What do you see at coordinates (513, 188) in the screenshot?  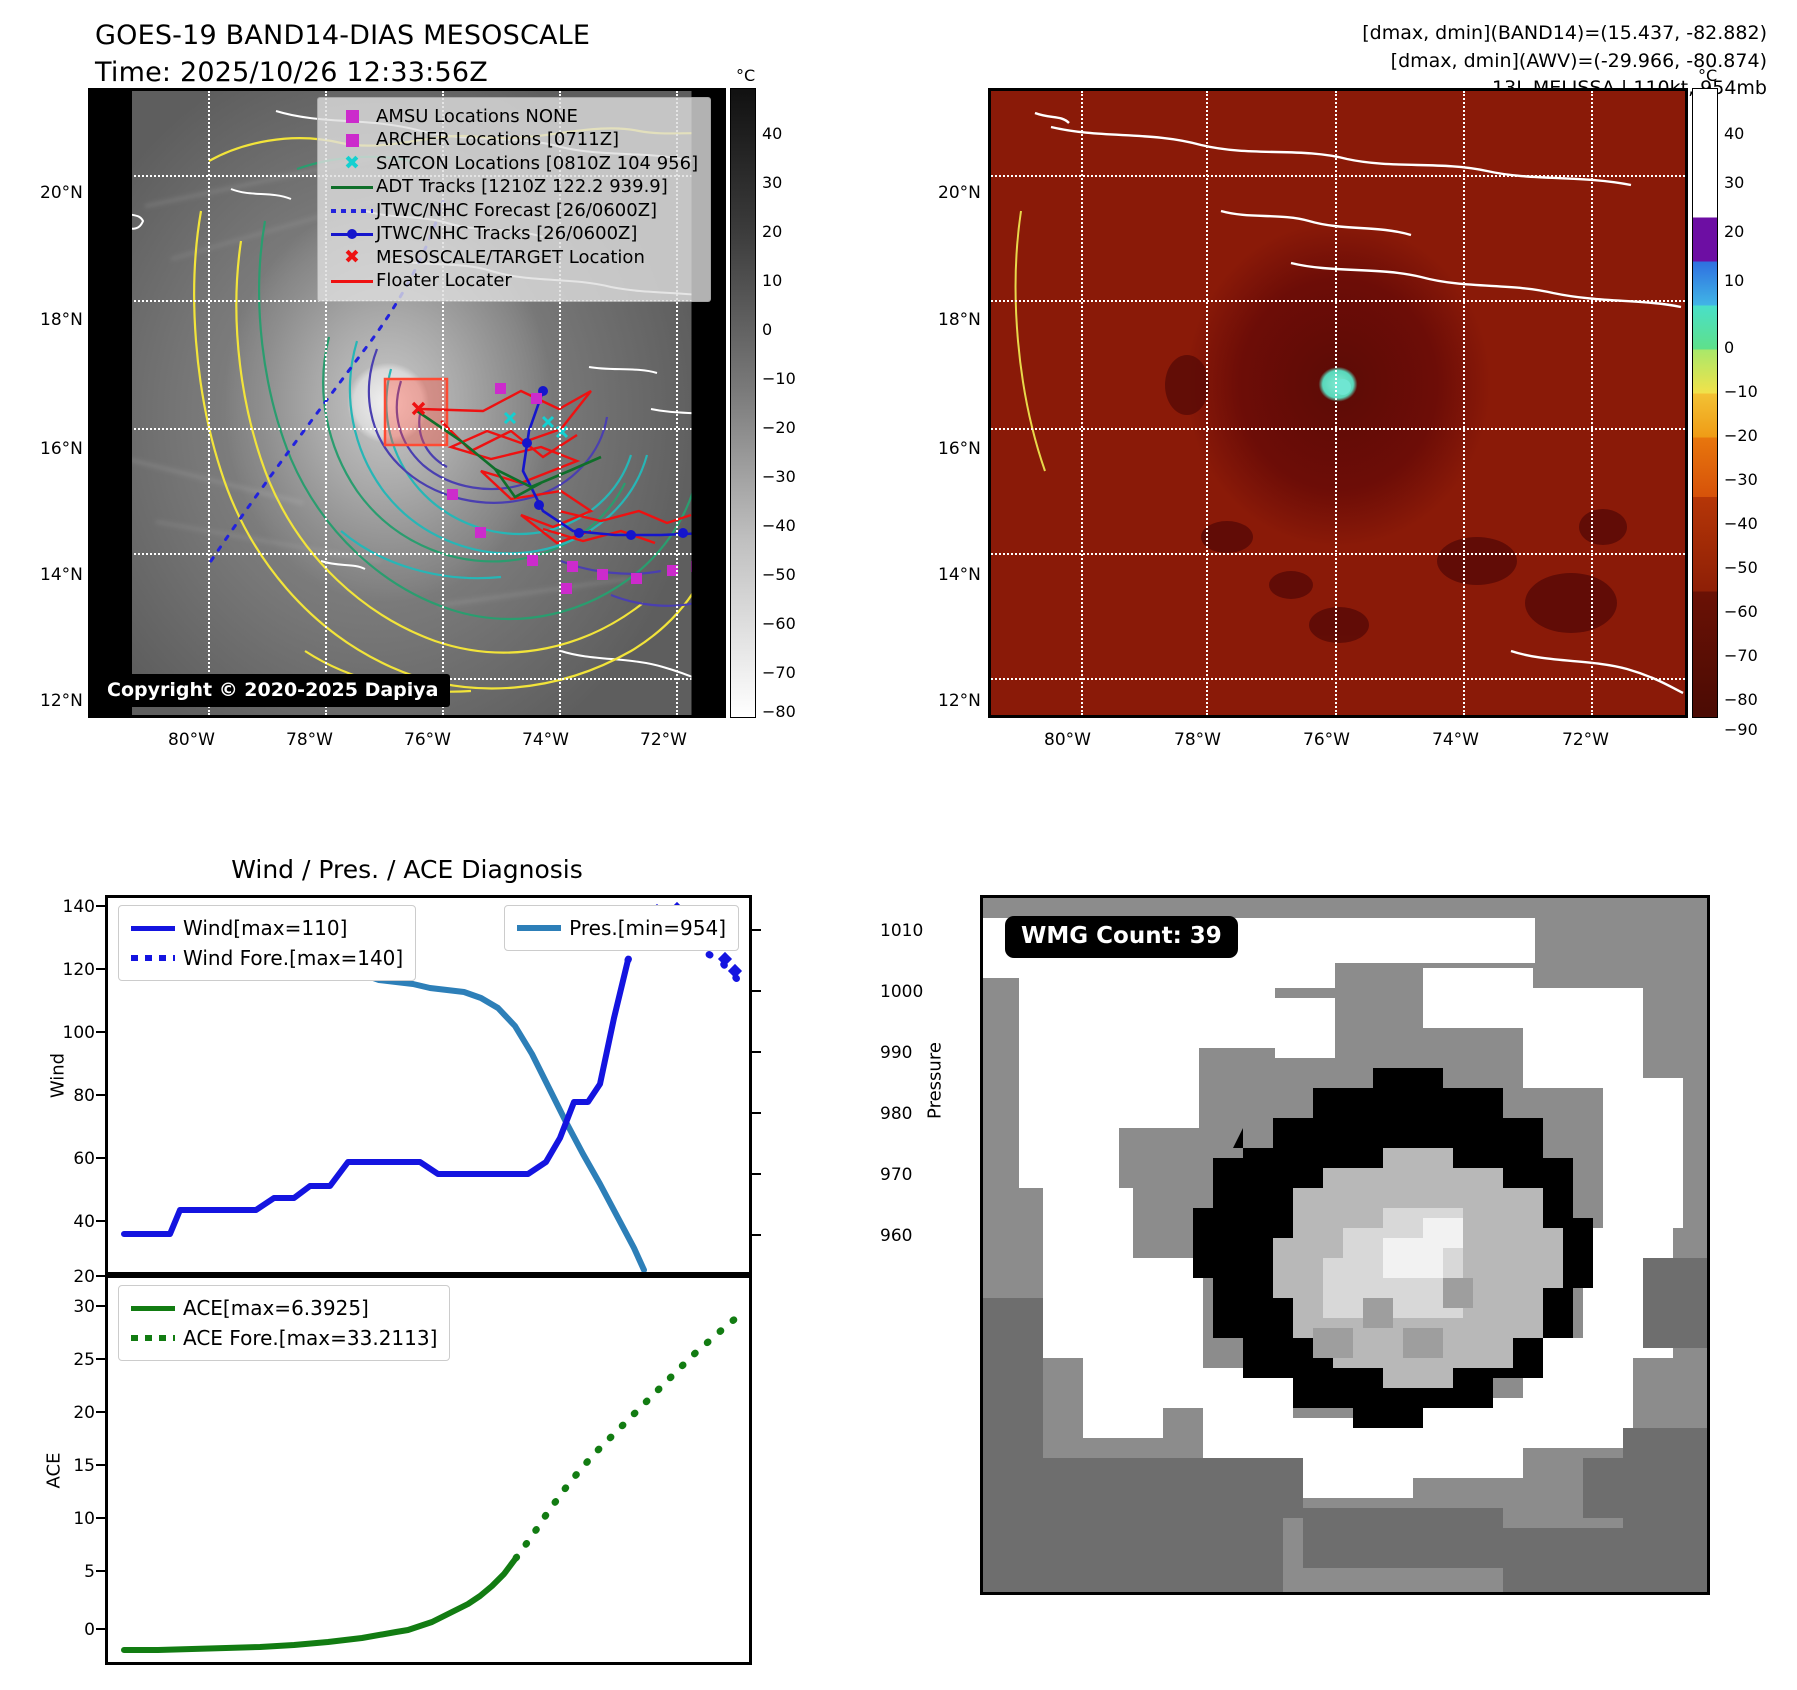 I see `legend-item-adt-tracks: ADT Tracks [1210Z 122.2 939.9]` at bounding box center [513, 188].